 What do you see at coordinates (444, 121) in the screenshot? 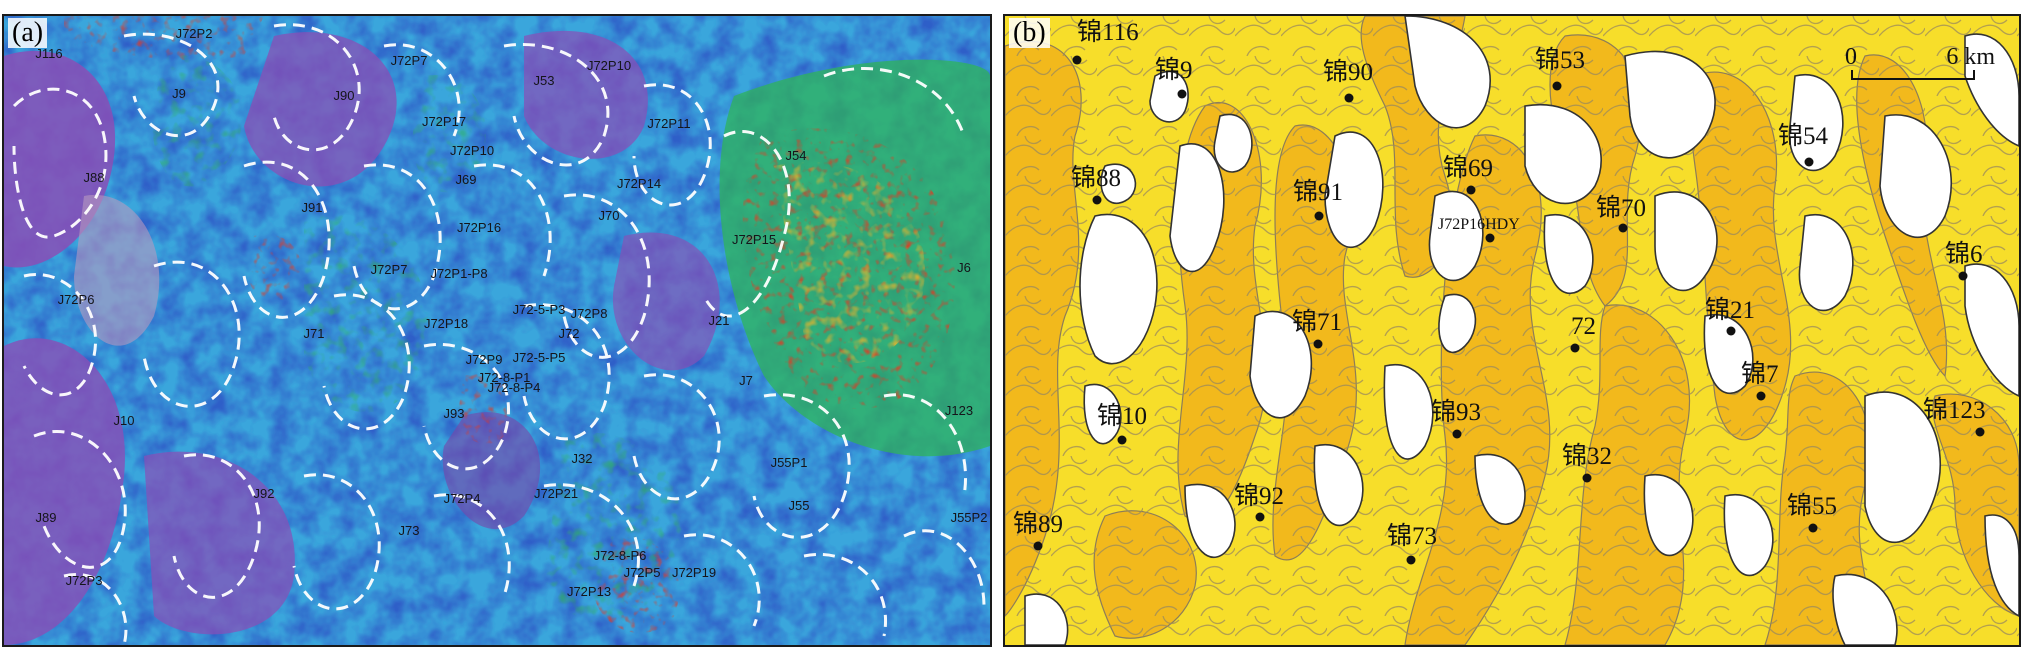
I see `well-label-a: J72P17` at bounding box center [444, 121].